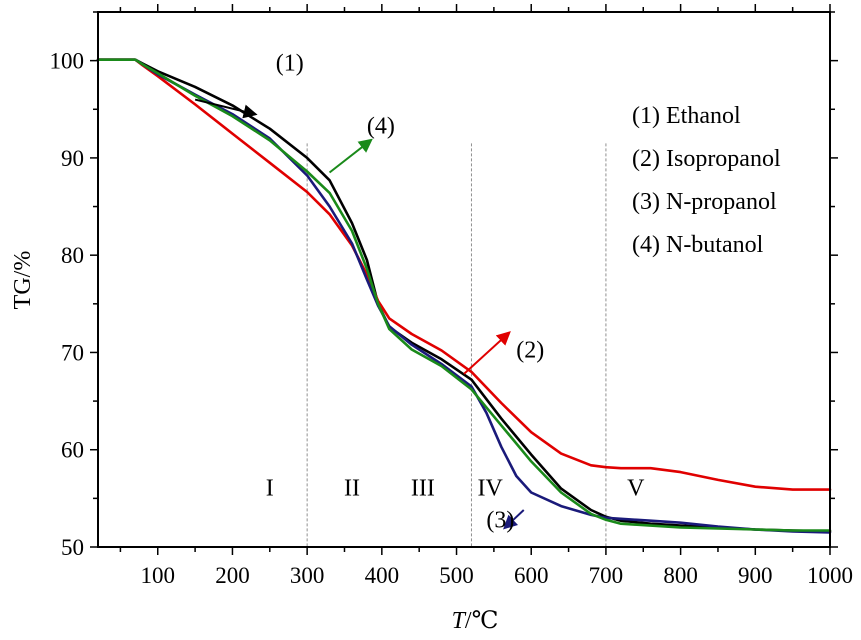 Image resolution: width=861 pixels, height=640 pixels. Describe the element at coordinates (232, 575) in the screenshot. I see `x-tick-label: 200` at that location.